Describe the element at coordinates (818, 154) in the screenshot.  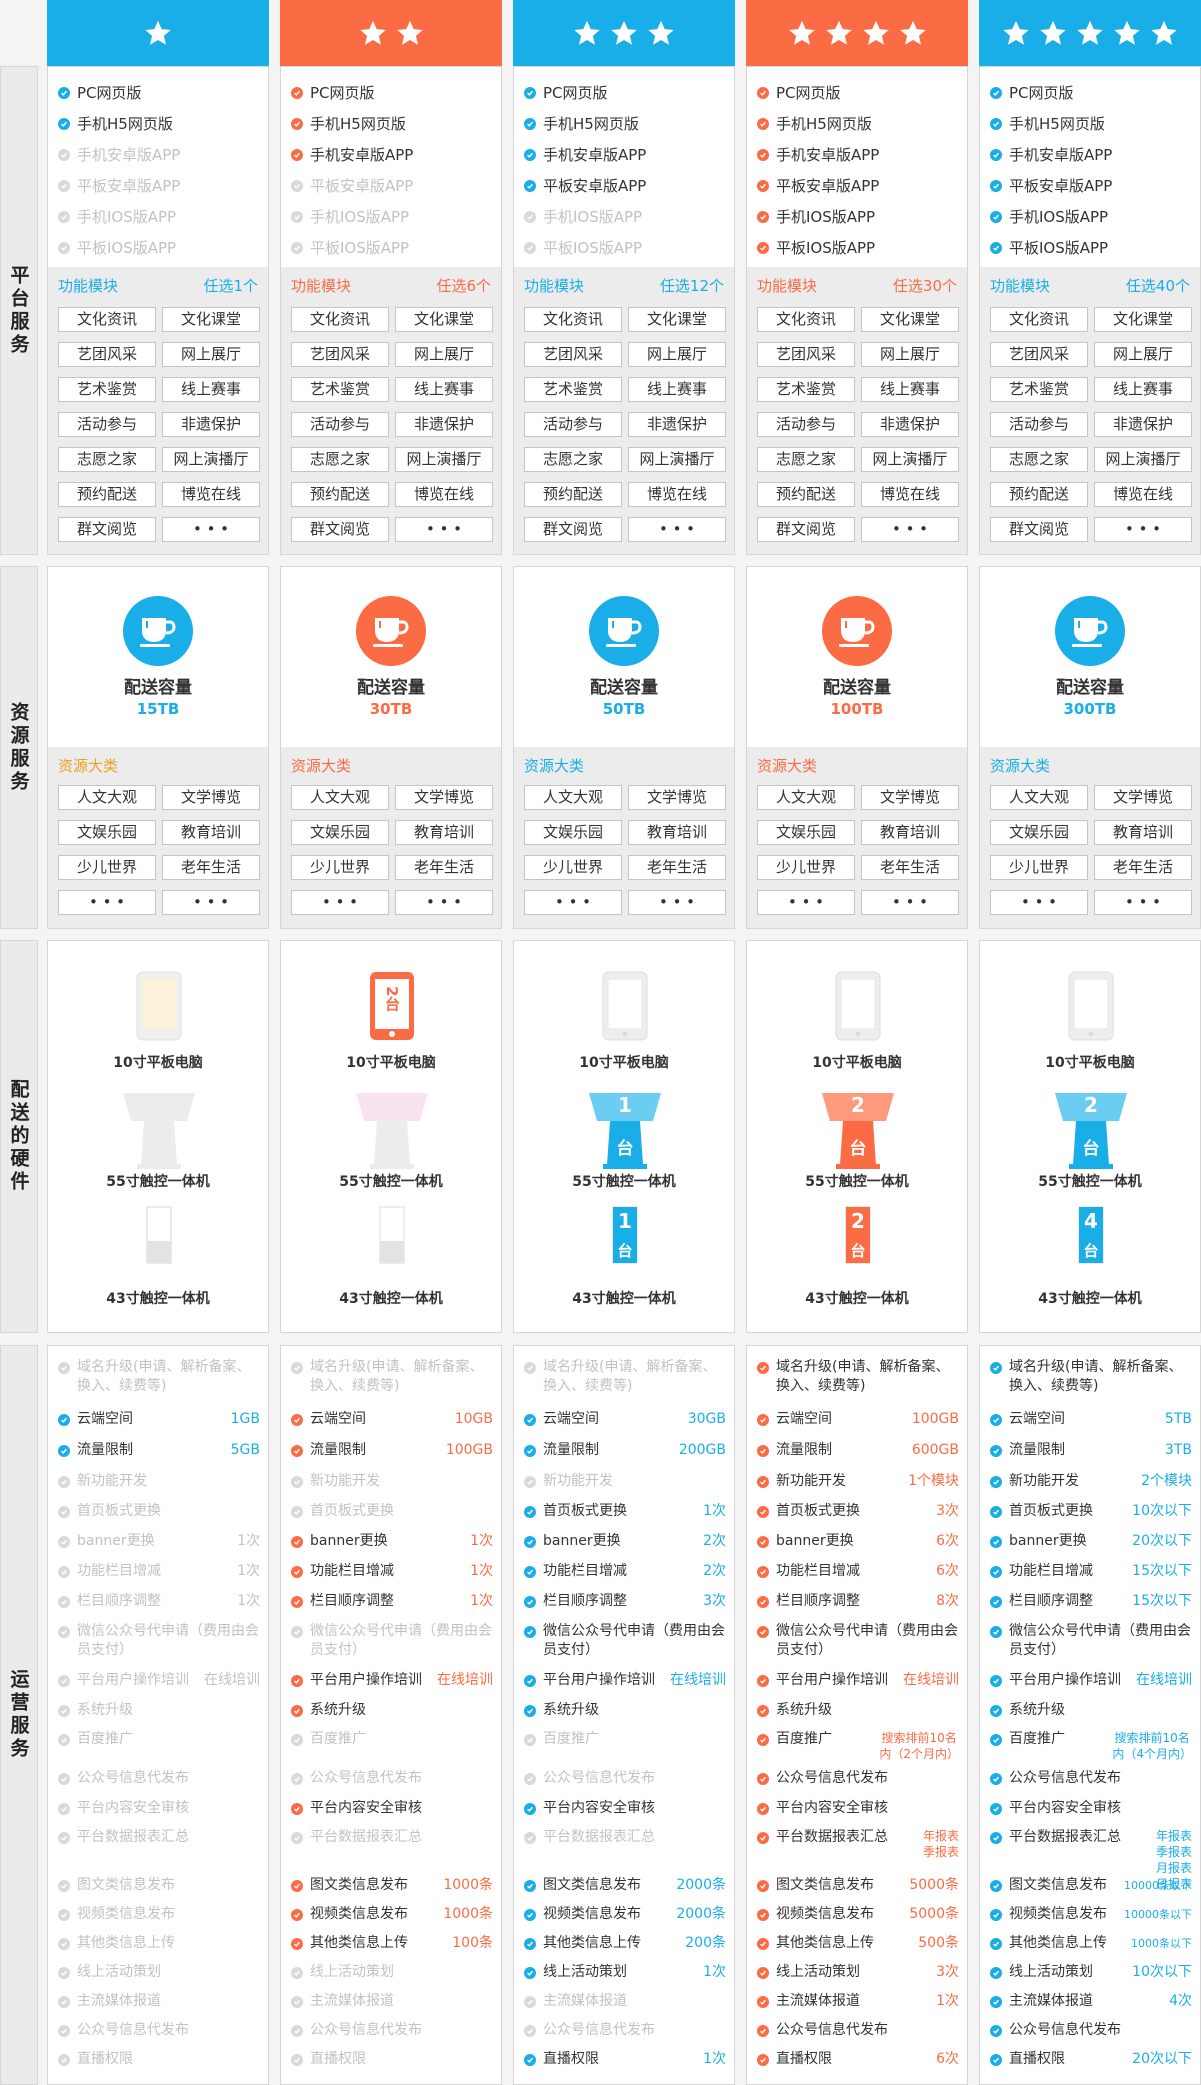
I see `platform-item: 手机安卓版APP` at that location.